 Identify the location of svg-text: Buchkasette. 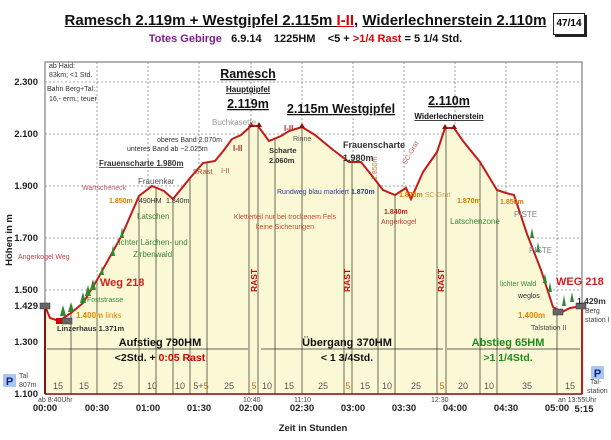
(234, 122).